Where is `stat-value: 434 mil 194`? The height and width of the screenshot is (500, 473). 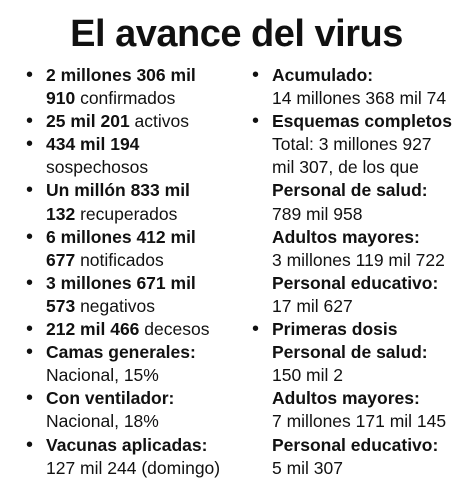 stat-value: 434 mil 194 is located at coordinates (93, 144).